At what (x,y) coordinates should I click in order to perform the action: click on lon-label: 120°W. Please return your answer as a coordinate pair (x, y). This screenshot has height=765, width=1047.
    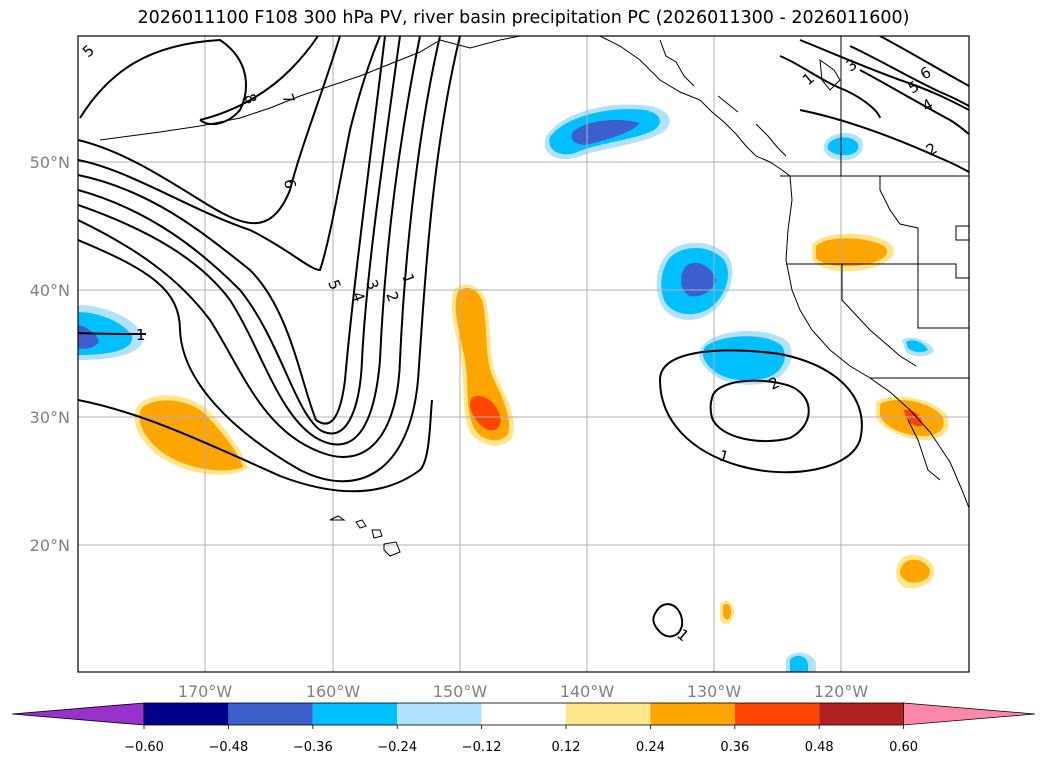
    Looking at the image, I should click on (841, 691).